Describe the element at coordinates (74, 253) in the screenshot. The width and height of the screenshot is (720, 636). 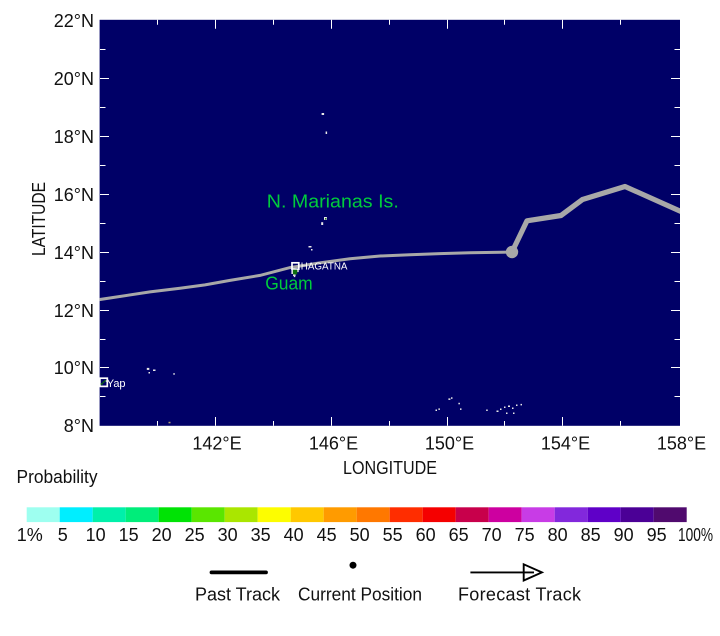
I see `svg-text: 14°N` at that location.